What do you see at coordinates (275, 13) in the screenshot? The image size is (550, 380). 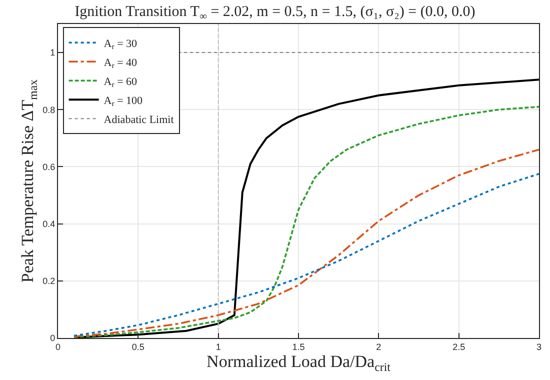 I see `chart-title: Ignition Transition T$_{∞}$ = 2.02, m = 0.5, n = 1.5, (σ₁, σ₂) = (0.0, 0.0)` at bounding box center [275, 13].